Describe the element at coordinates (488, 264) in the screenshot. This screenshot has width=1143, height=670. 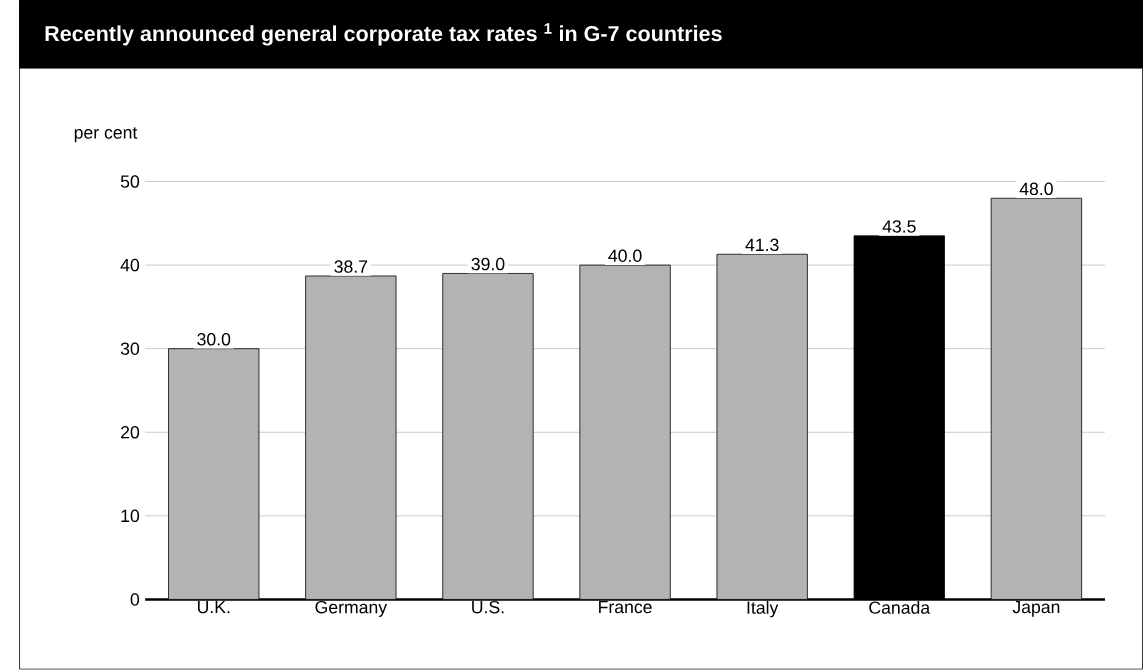
I see `data-label: 39.0` at that location.